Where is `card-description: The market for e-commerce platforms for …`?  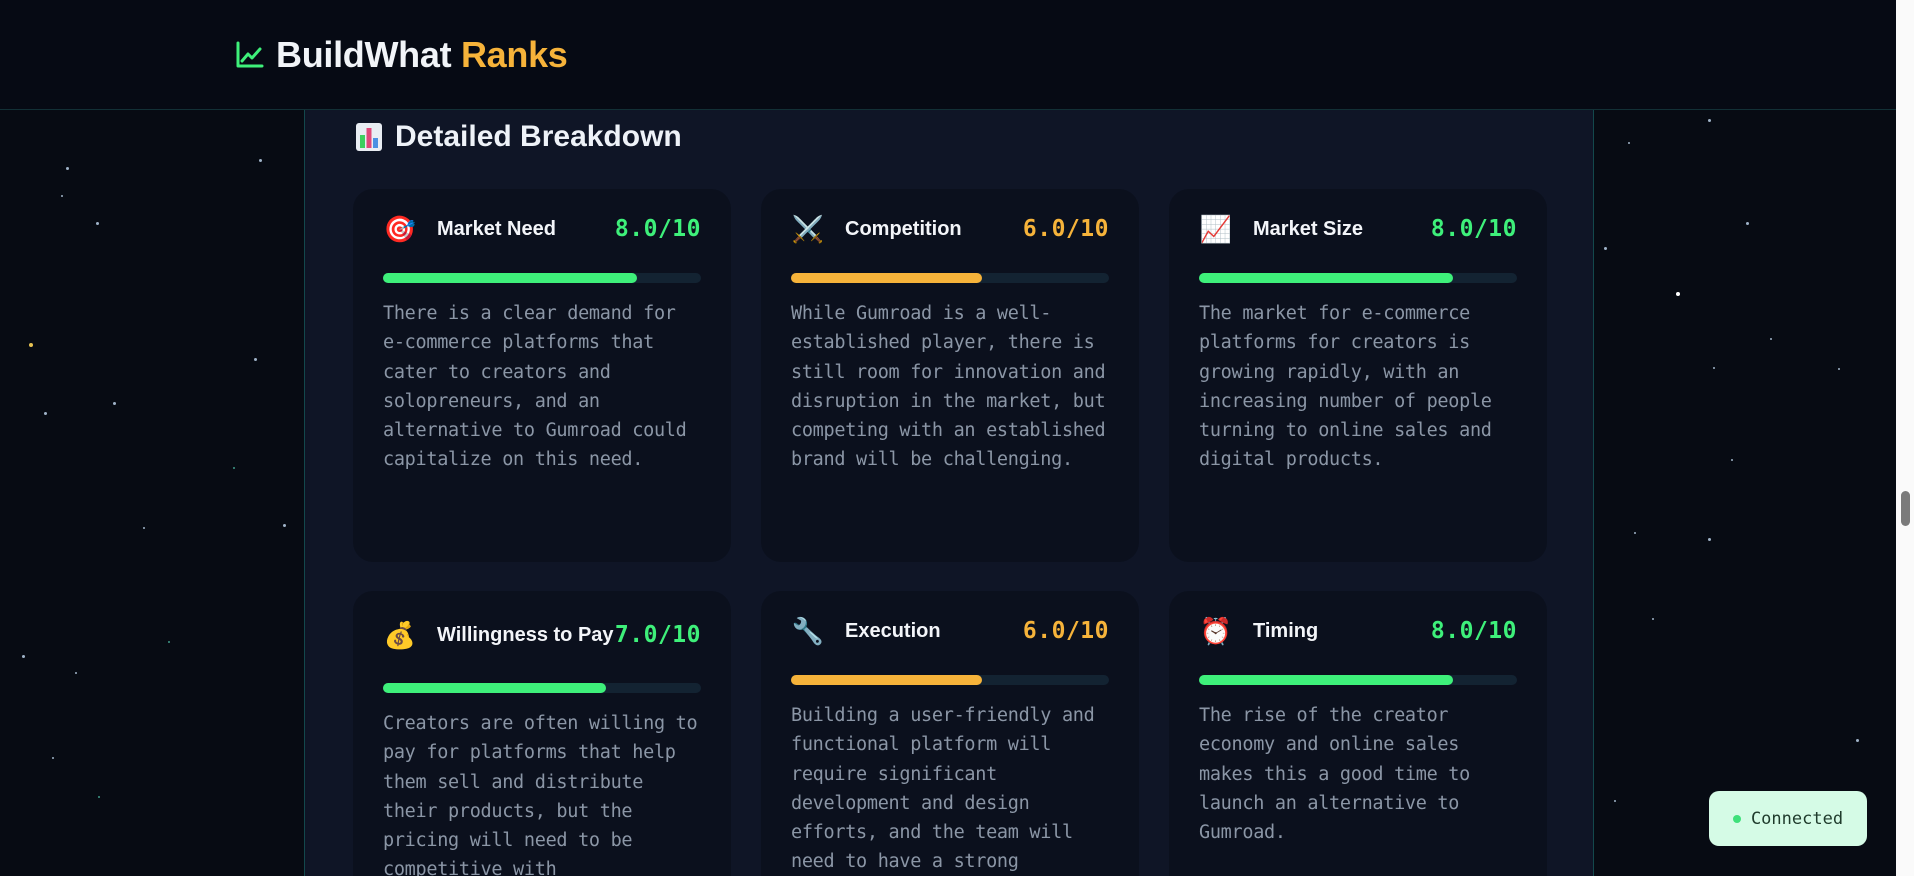
card-description: The market for e-commerce platforms for … is located at coordinates (1345, 387).